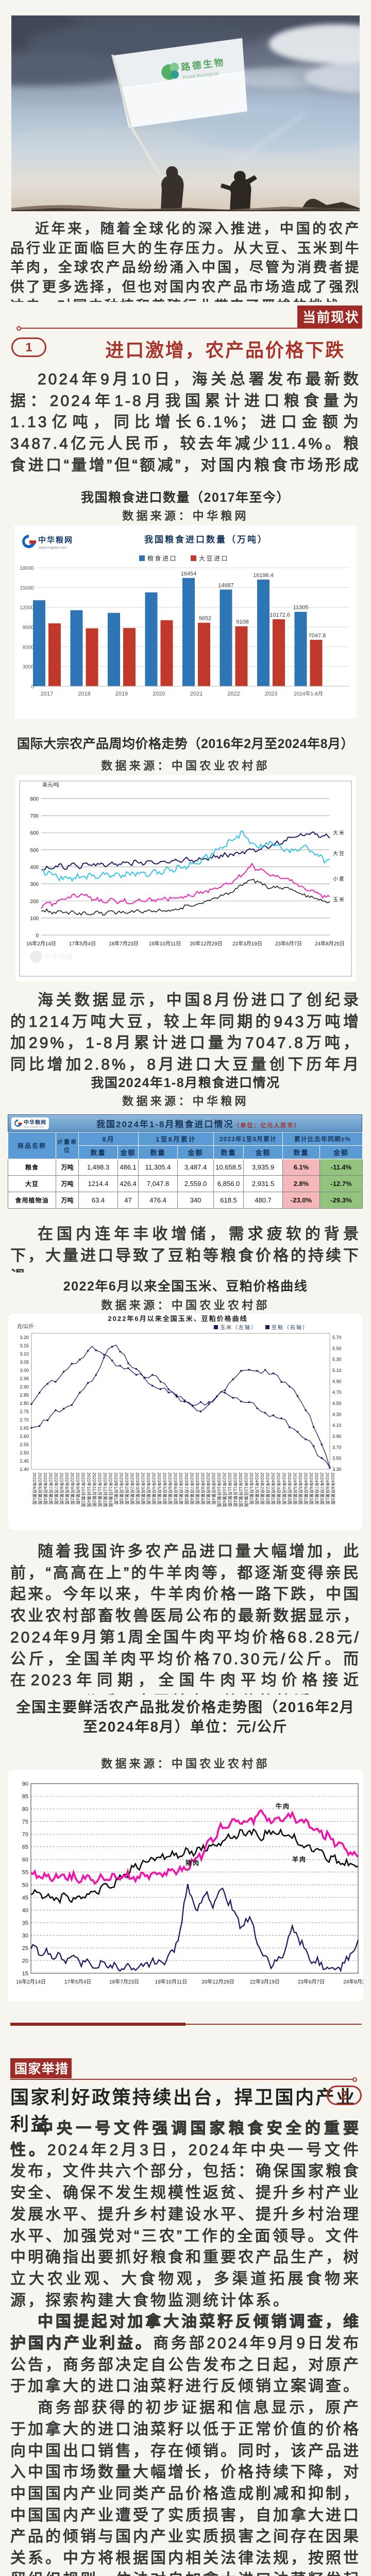  What do you see at coordinates (308, 693) in the screenshot?
I see `svg-text: 2024年1-8月` at bounding box center [308, 693].